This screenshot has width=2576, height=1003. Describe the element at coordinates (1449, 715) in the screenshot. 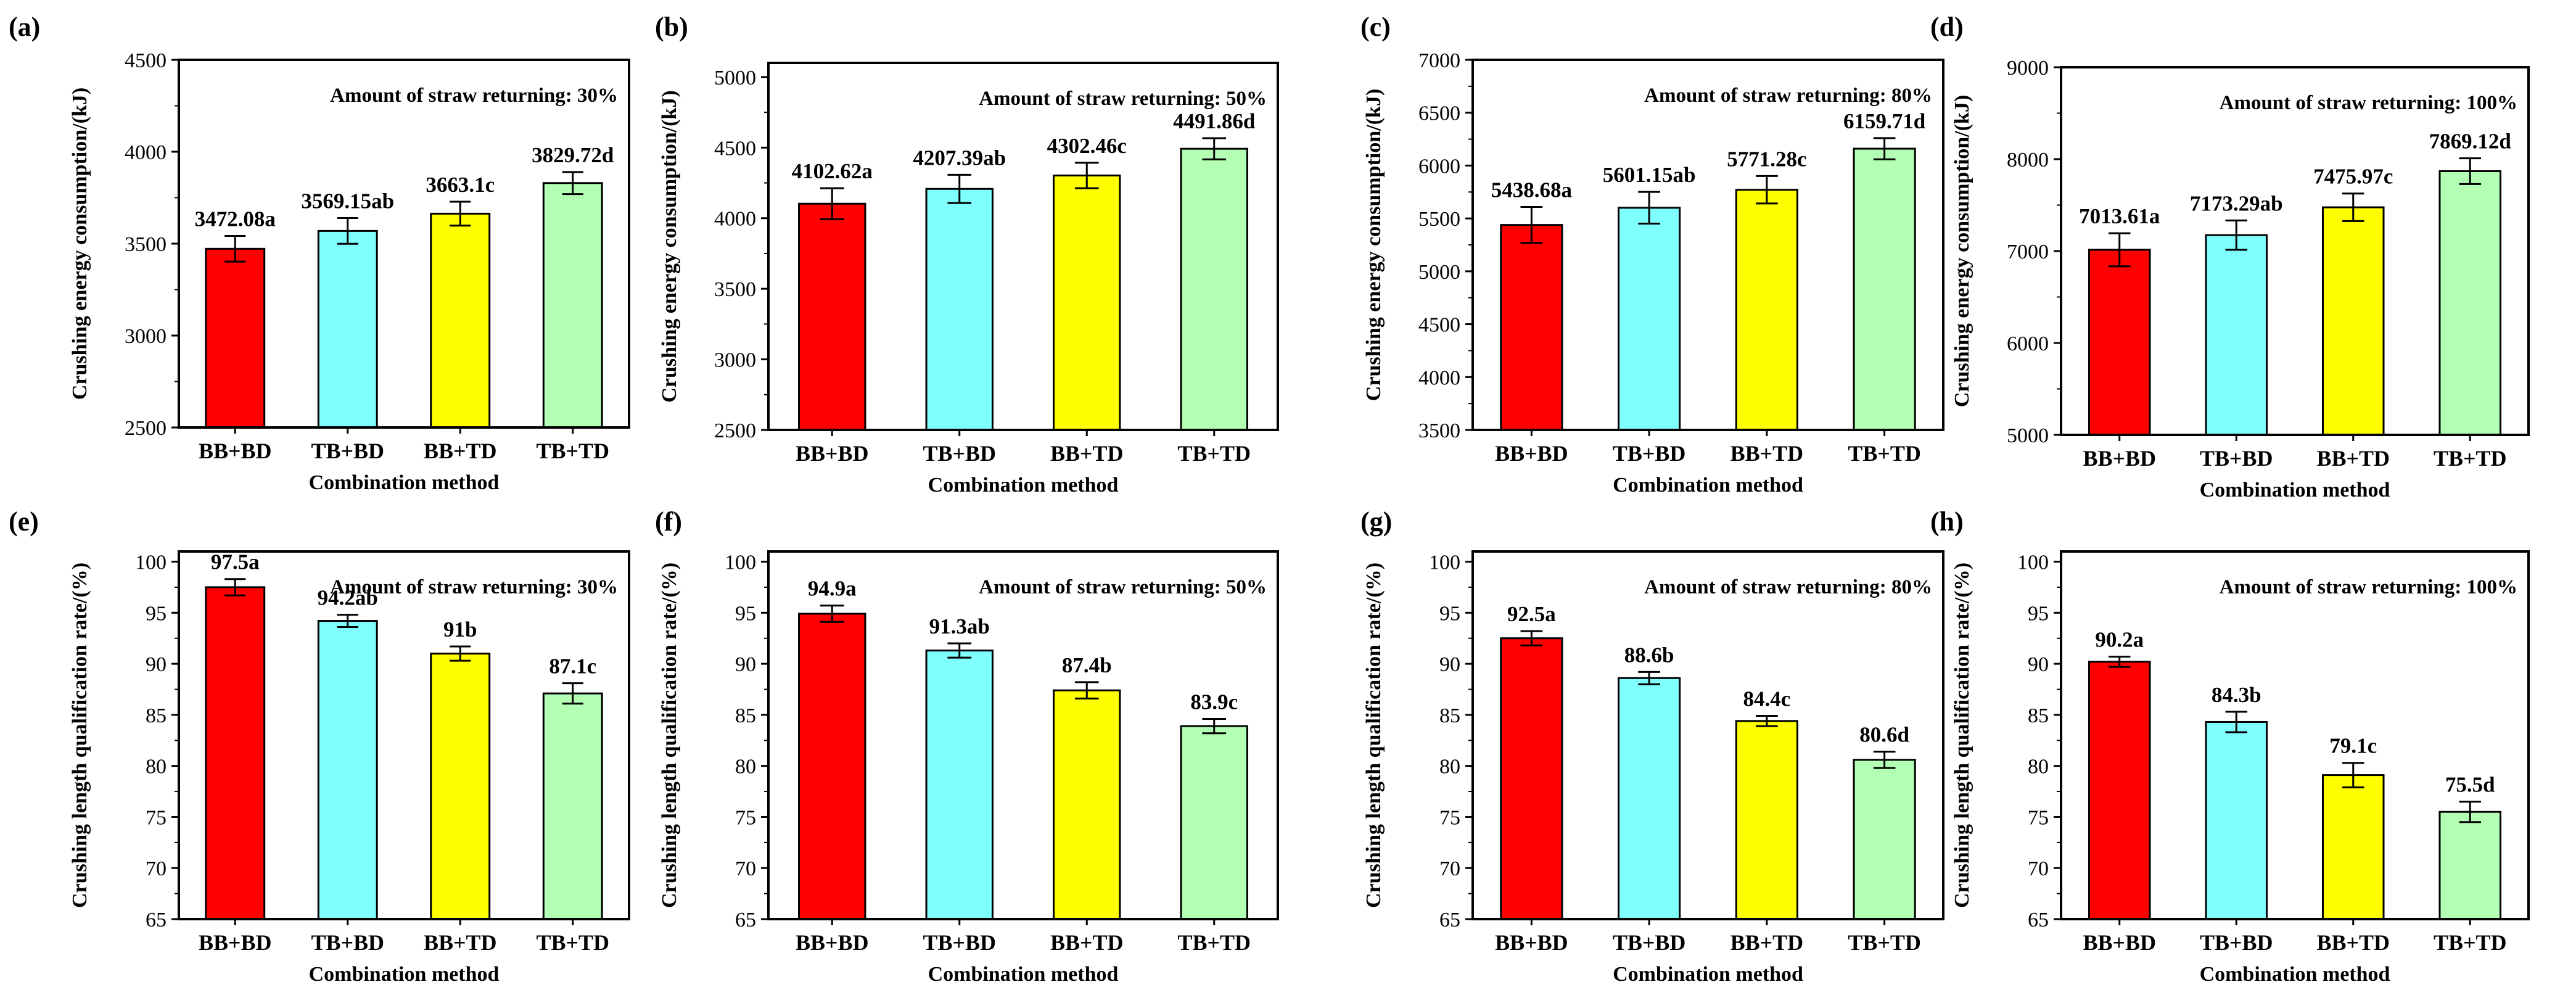

I see `y-tick-label: 85` at that location.